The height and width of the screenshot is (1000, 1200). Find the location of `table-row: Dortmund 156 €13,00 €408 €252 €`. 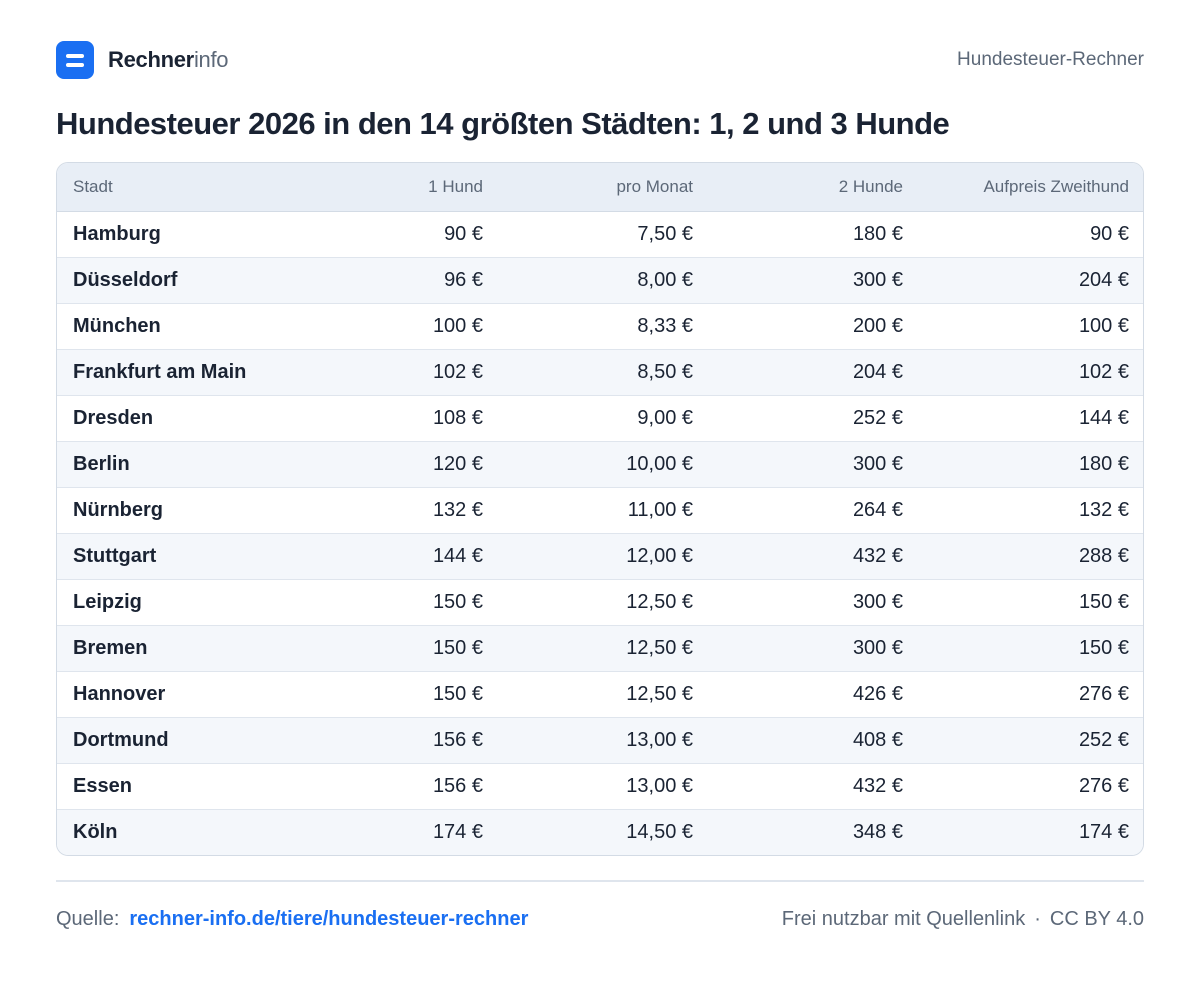

table-row: Dortmund 156 €13,00 €408 €252 € is located at coordinates (600, 739).